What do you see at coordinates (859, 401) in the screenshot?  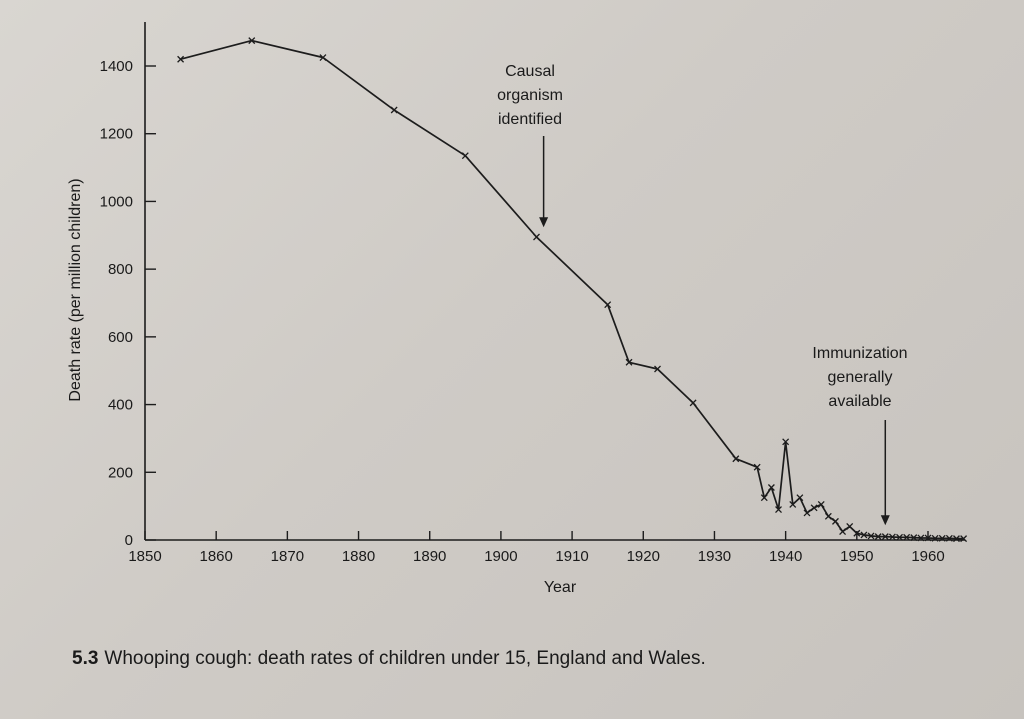 I see `annotation-text: available` at bounding box center [859, 401].